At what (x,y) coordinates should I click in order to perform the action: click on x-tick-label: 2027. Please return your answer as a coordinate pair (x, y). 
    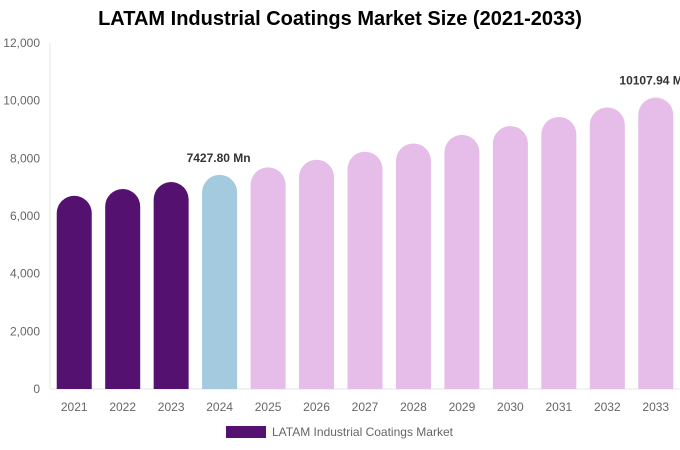
    Looking at the image, I should click on (365, 407).